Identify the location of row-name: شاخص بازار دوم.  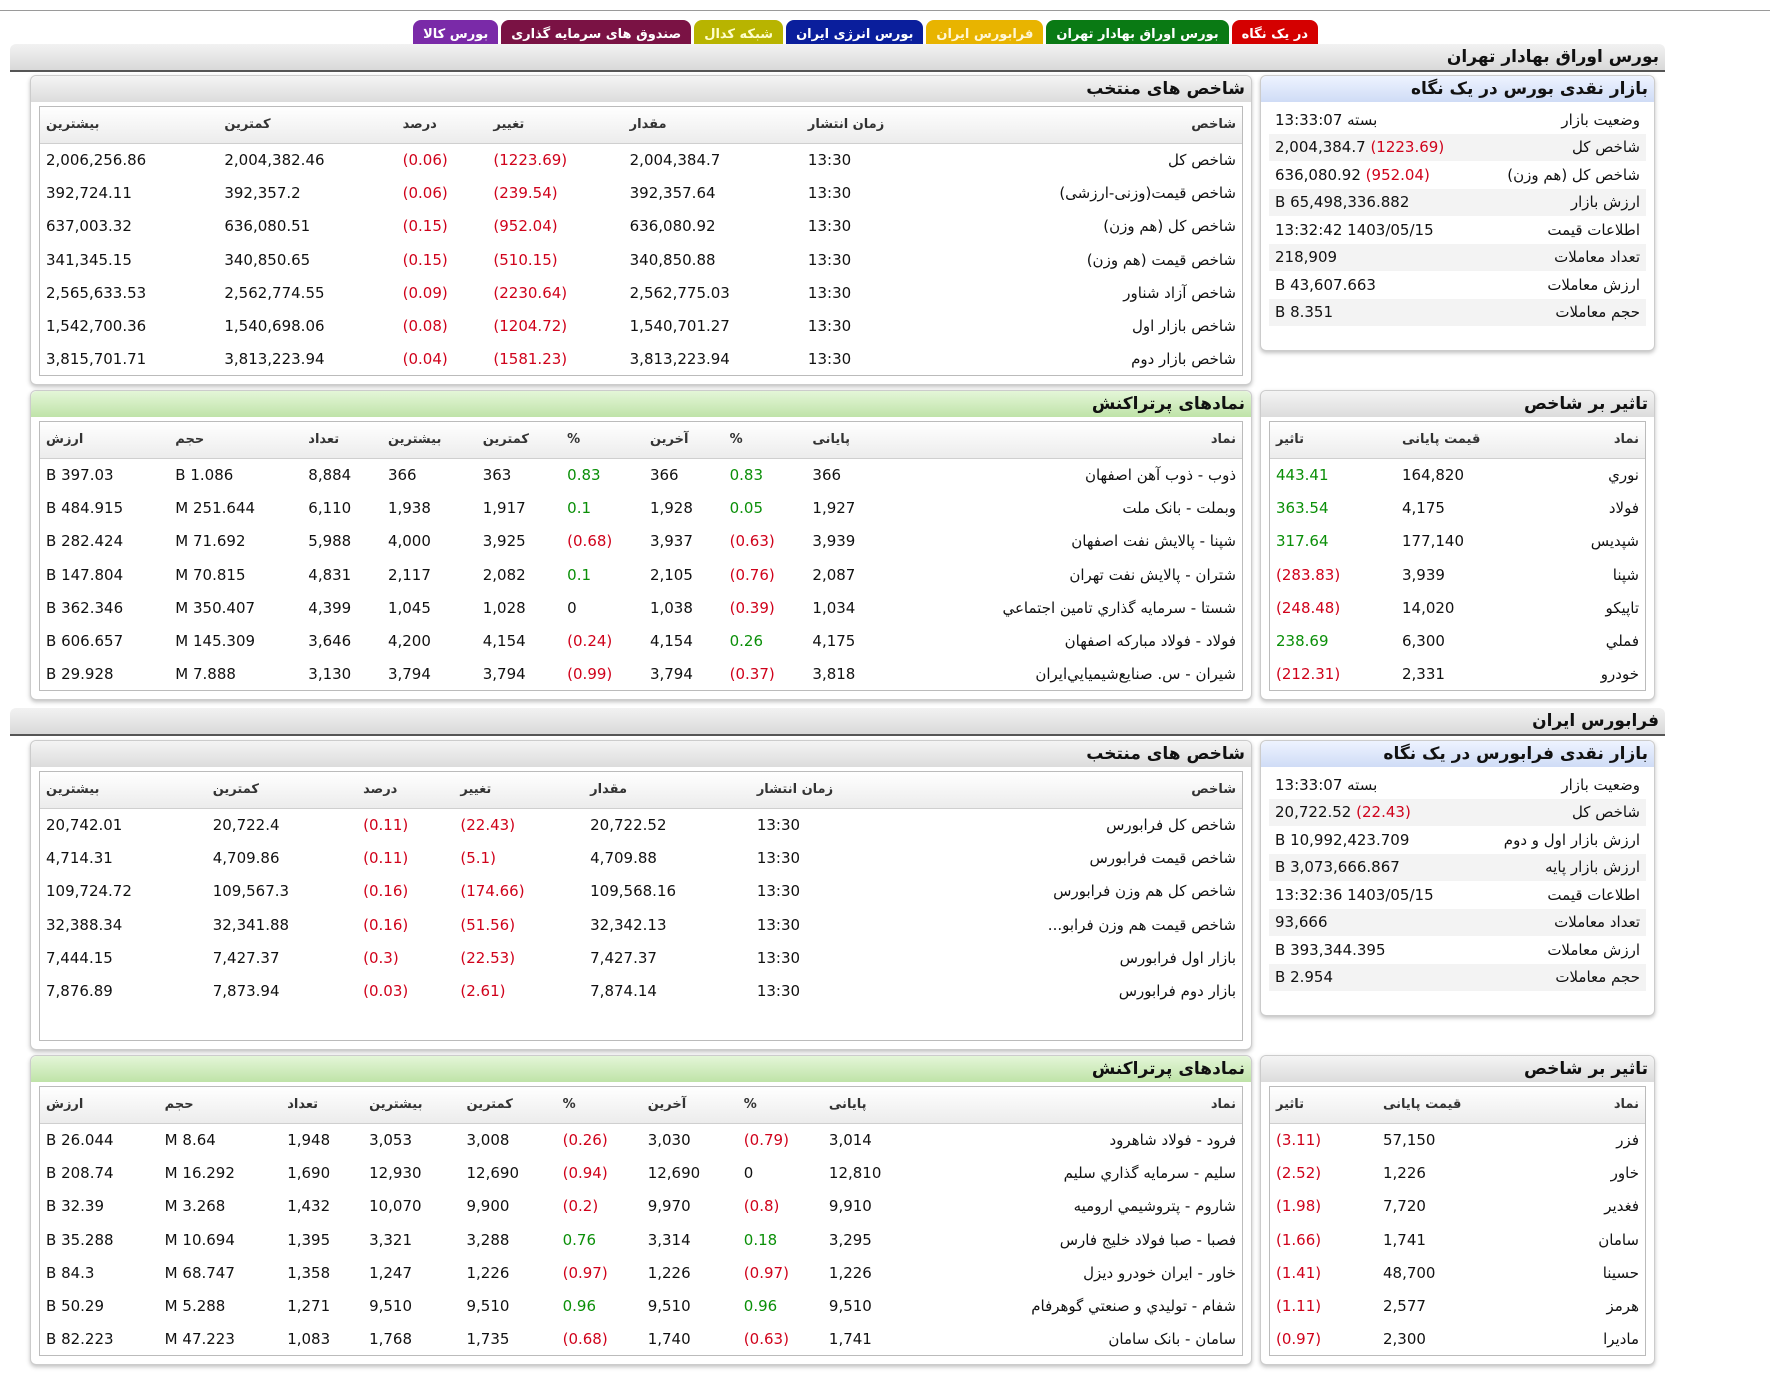
(1183, 359).